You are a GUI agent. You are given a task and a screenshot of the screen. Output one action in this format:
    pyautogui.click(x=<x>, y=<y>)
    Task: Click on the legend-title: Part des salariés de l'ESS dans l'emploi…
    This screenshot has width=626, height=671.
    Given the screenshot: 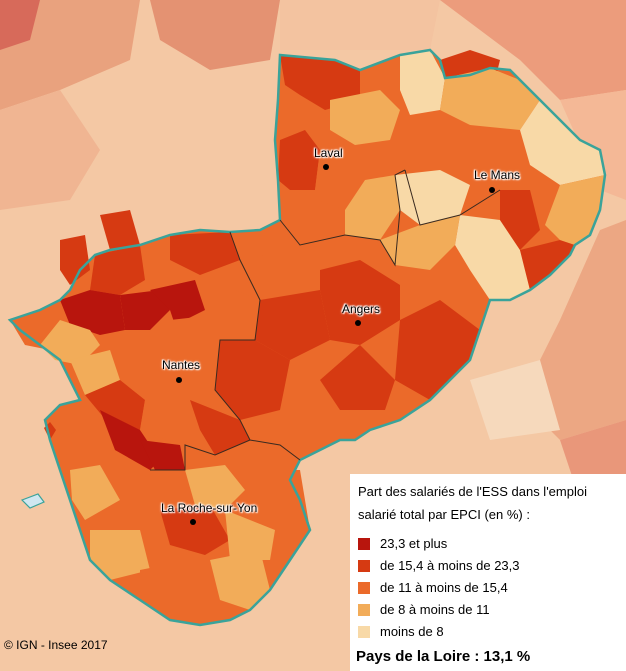 What is the action you would take?
    pyautogui.click(x=472, y=503)
    